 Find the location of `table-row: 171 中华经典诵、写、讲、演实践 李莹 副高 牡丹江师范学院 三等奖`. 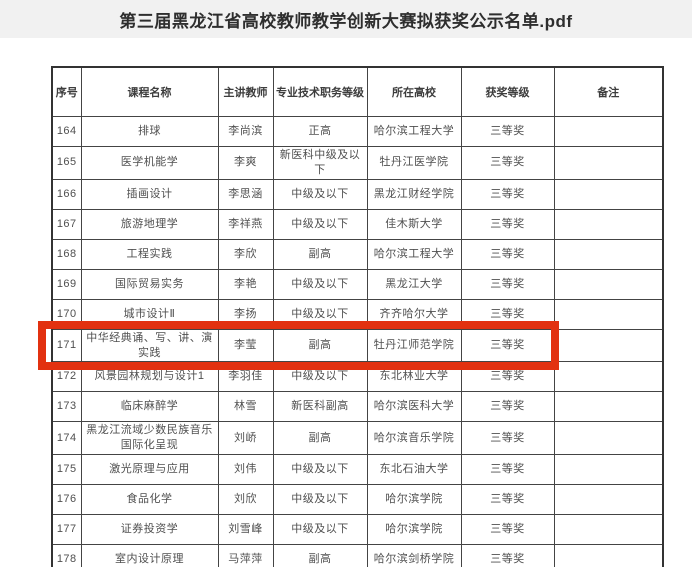

table-row: 171 中华经典诵、写、讲、演实践 李莹 副高 牡丹江师范学院 三等奖 is located at coordinates (357, 345).